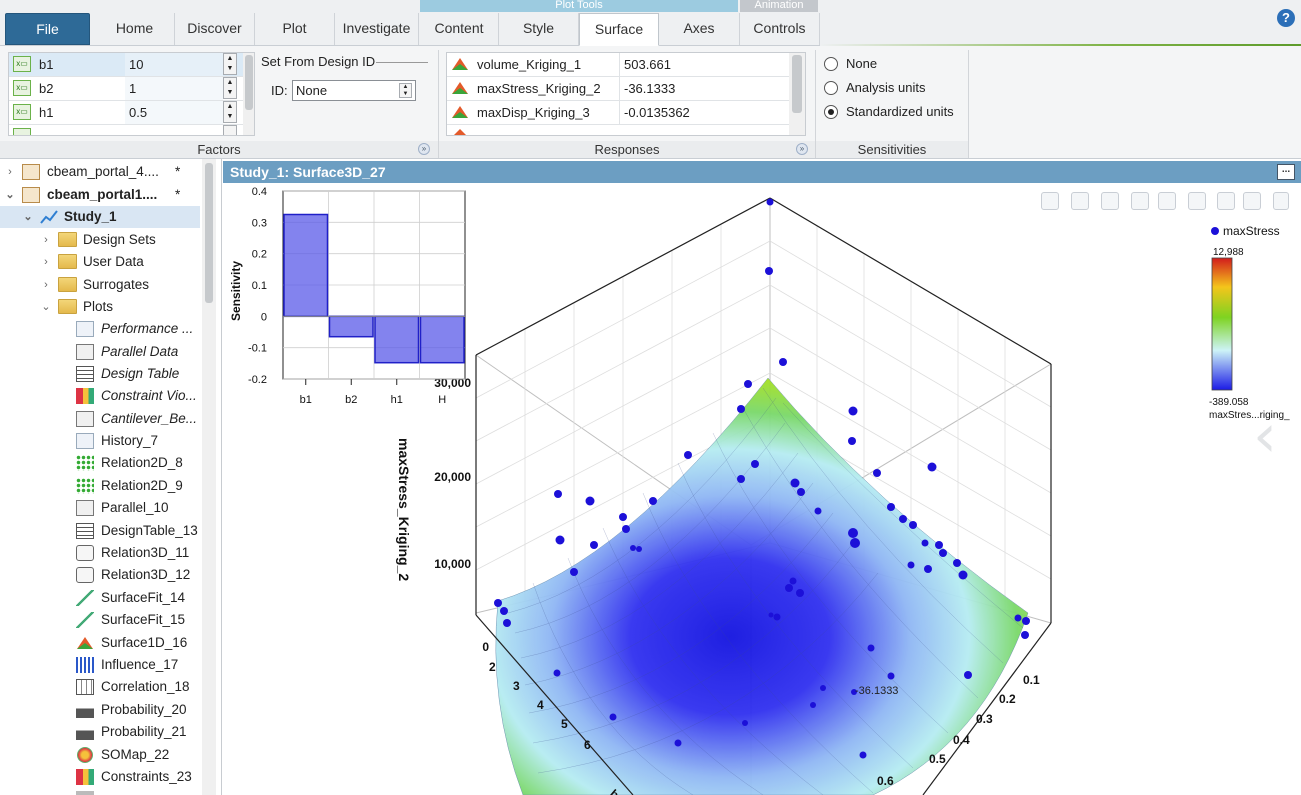  Describe the element at coordinates (100, 531) in the screenshot. I see `tree-plot-item: DesignTable_13` at that location.